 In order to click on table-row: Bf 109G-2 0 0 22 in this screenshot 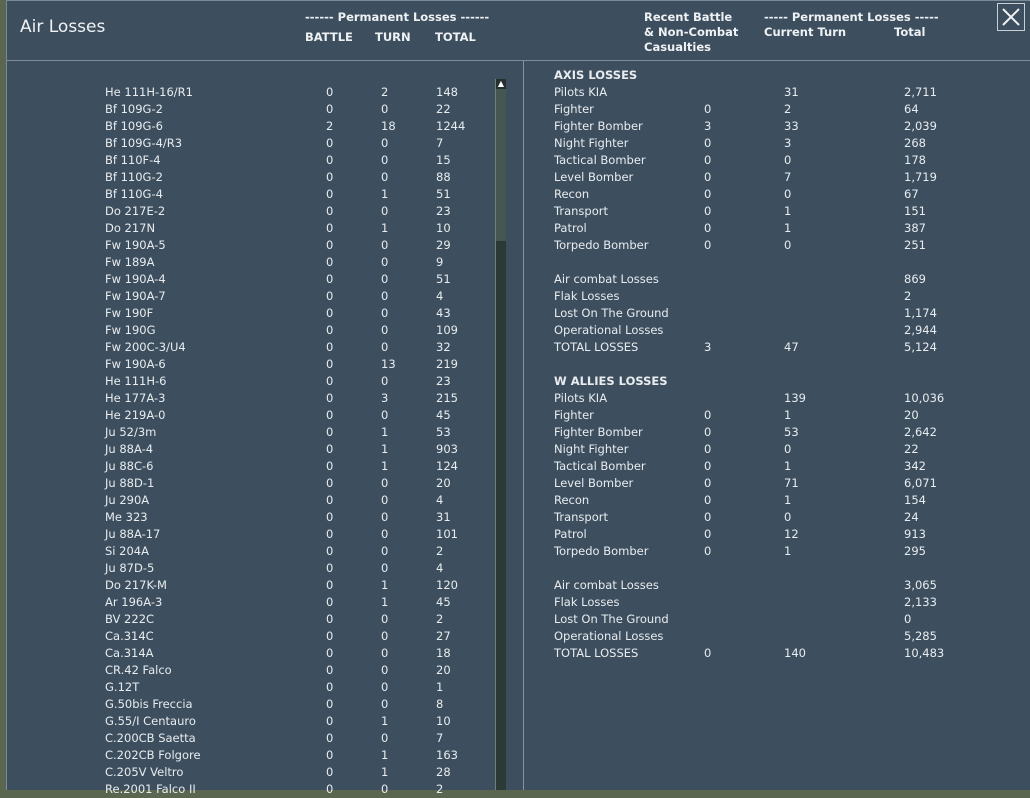, I will do `click(247, 109)`.